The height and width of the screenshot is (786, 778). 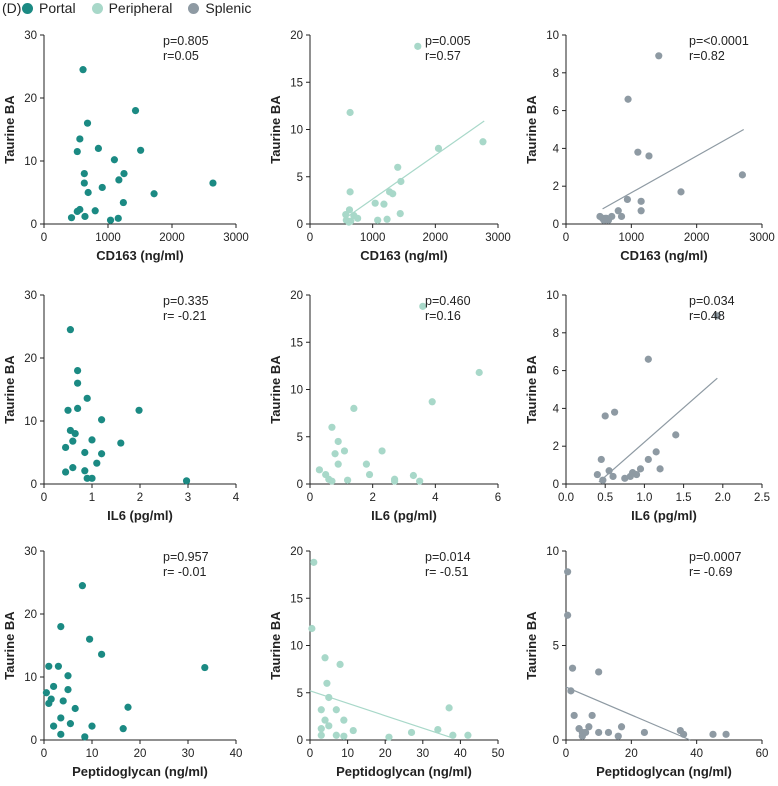 I want to click on x-tick-label: 1, so click(x=92, y=498).